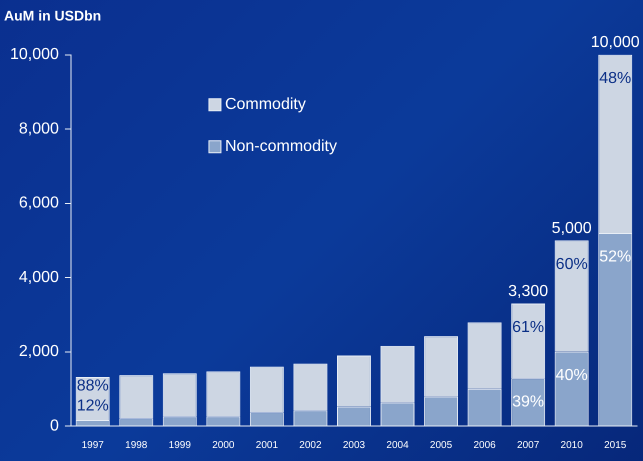 The width and height of the screenshot is (643, 461). Describe the element at coordinates (441, 445) in the screenshot. I see `x-tick-label: 2005` at that location.